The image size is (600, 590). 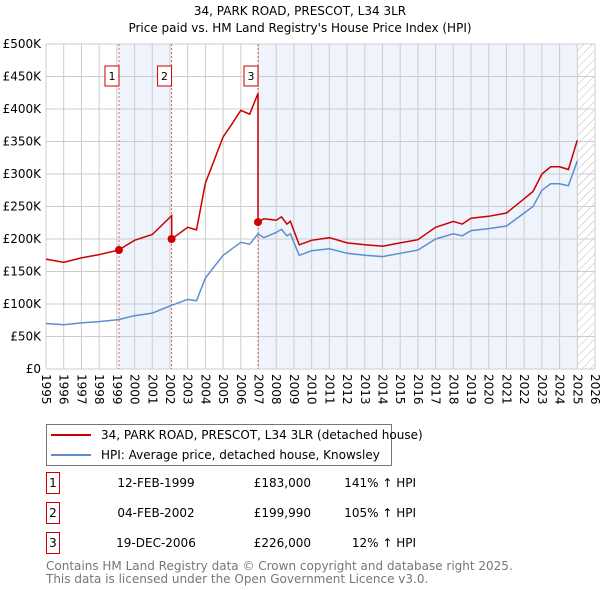 I want to click on sale-number-label: 3, so click(x=250, y=76).